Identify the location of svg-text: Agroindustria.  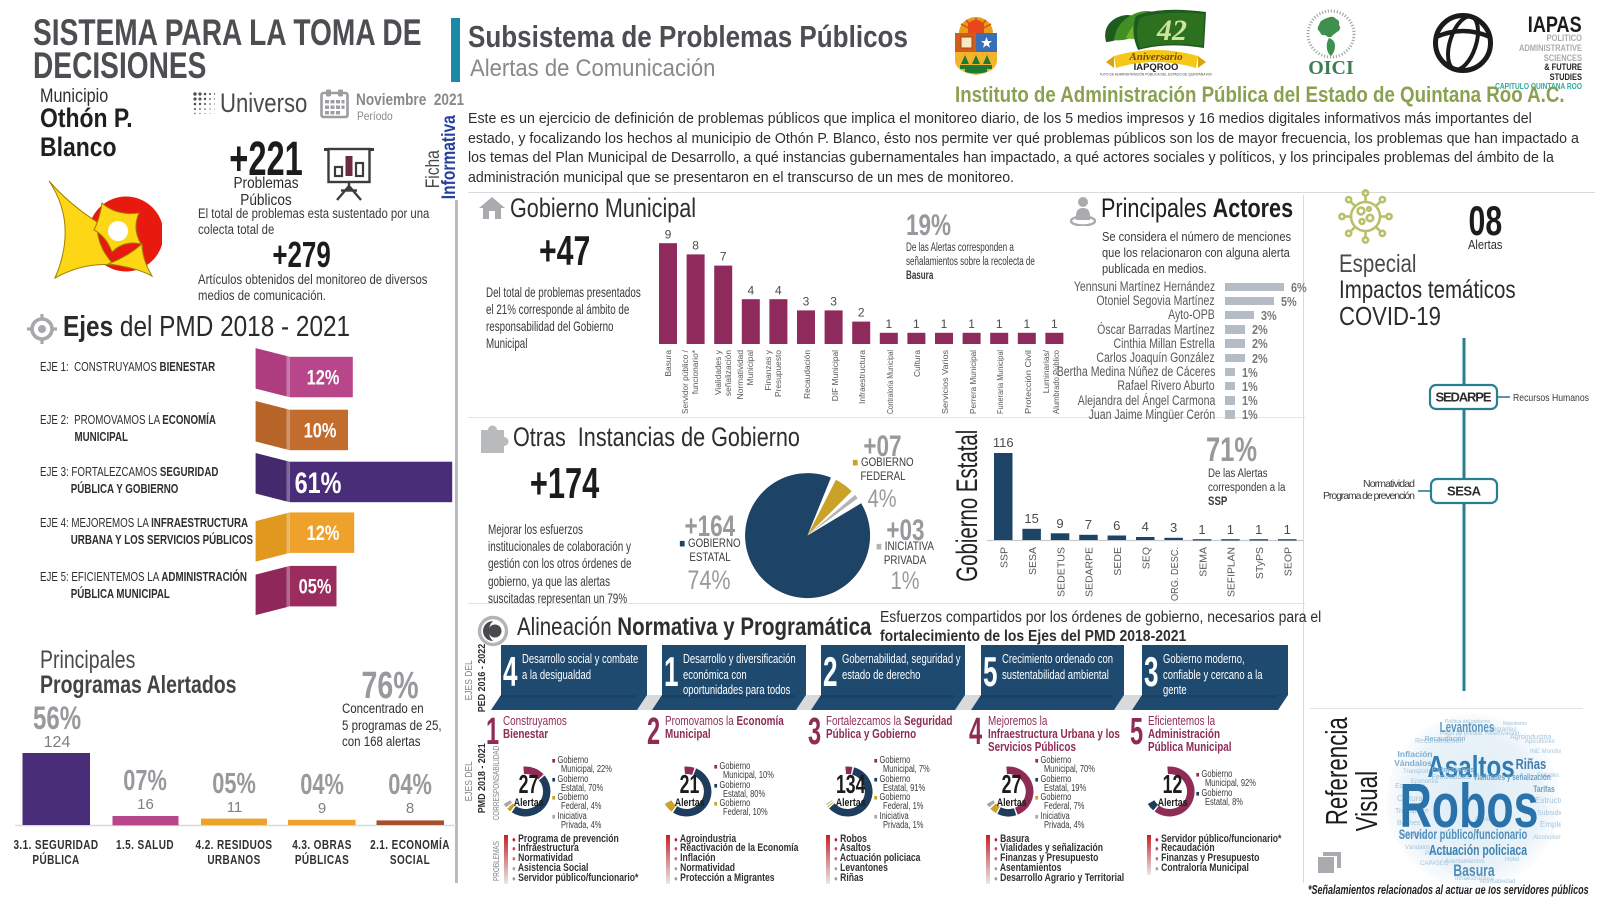
(1530, 737).